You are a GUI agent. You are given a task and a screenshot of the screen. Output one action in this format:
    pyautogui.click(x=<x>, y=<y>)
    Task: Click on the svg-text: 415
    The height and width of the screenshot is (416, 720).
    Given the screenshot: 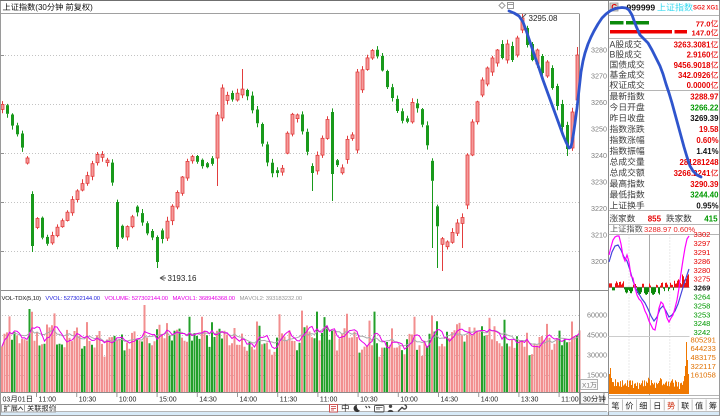 What is the action you would take?
    pyautogui.click(x=711, y=219)
    